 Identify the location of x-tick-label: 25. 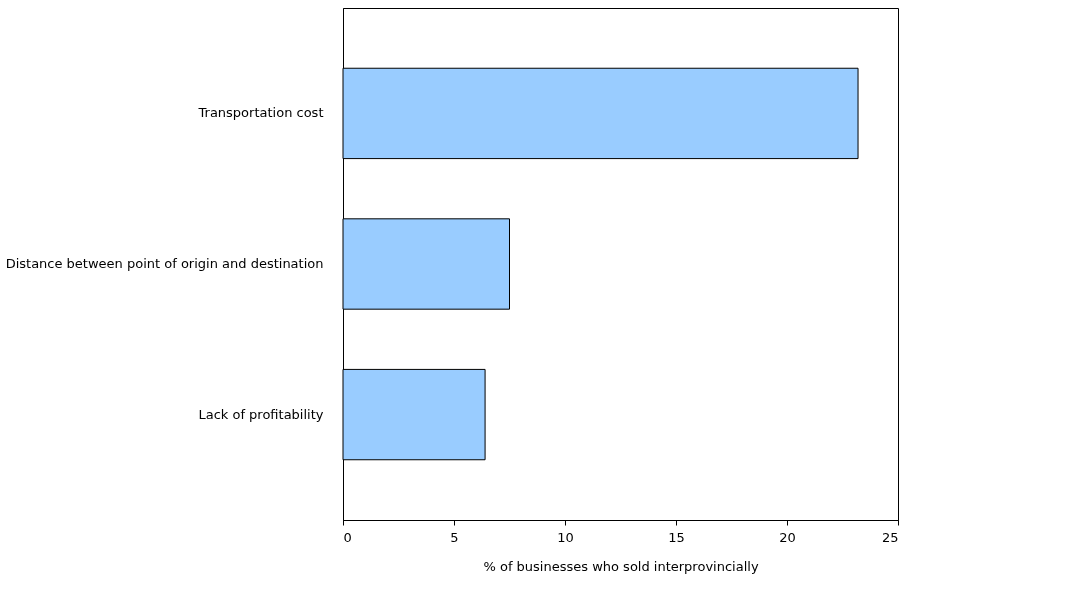
(890, 537).